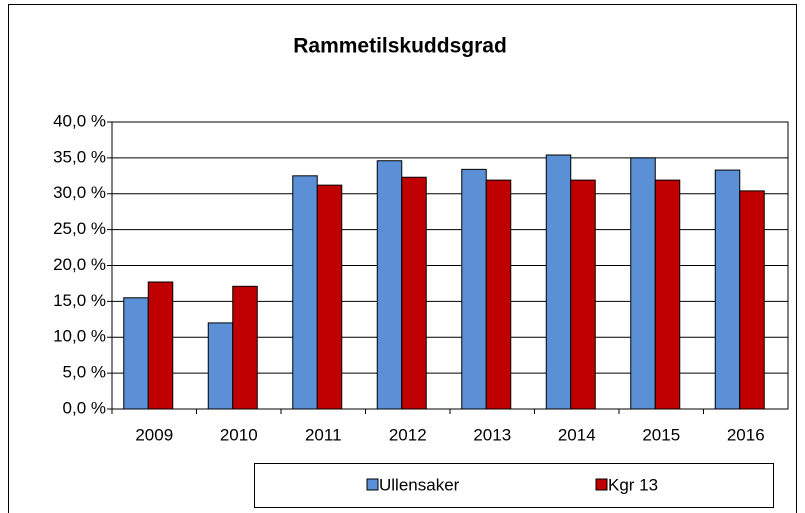 The image size is (805, 513). I want to click on y-tick-label: 10,0 %, so click(79, 336).